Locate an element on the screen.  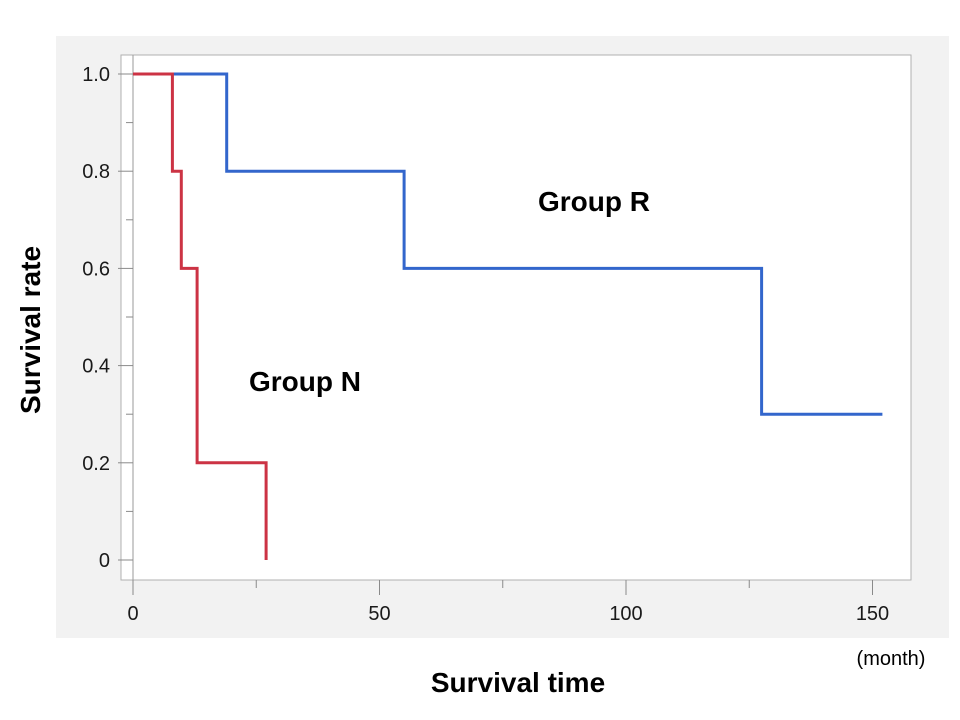
y-tick-label: 0.4 is located at coordinates (96, 367).